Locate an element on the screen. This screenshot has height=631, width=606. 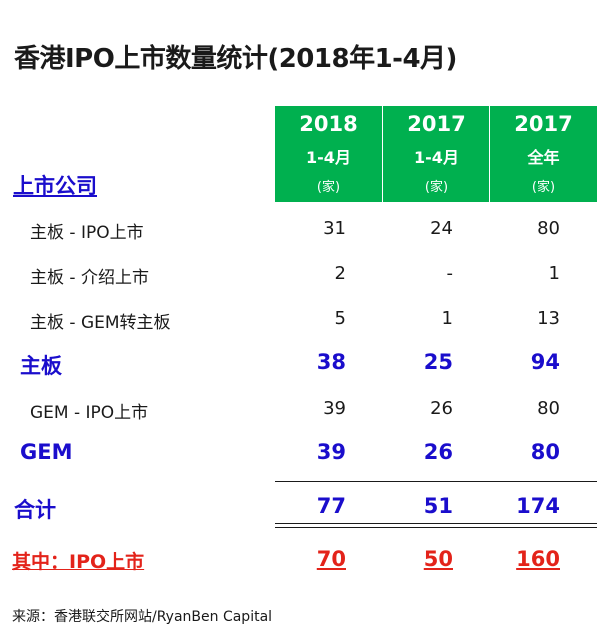
row-label: GEM - IPO上市 is located at coordinates (89, 413).